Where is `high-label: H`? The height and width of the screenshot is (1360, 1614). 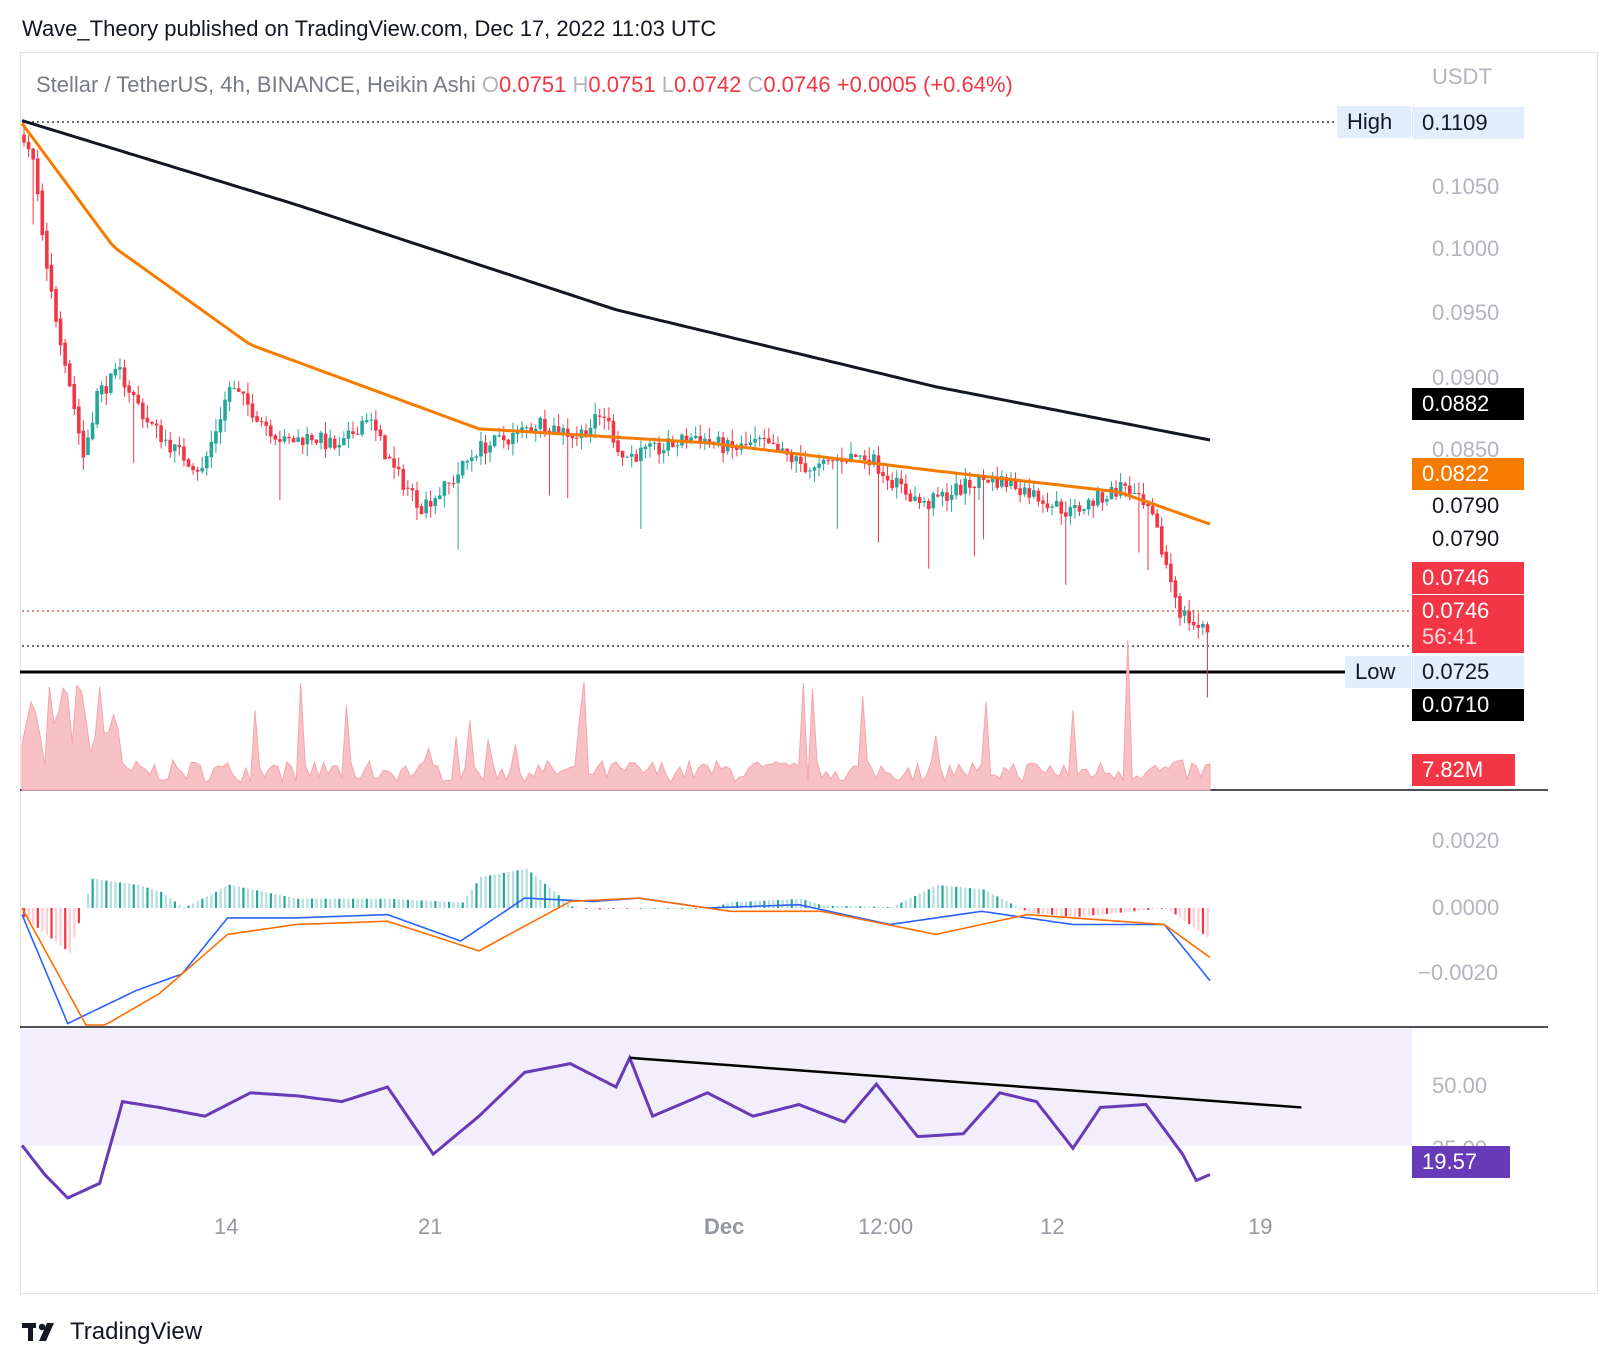
high-label: H is located at coordinates (580, 84).